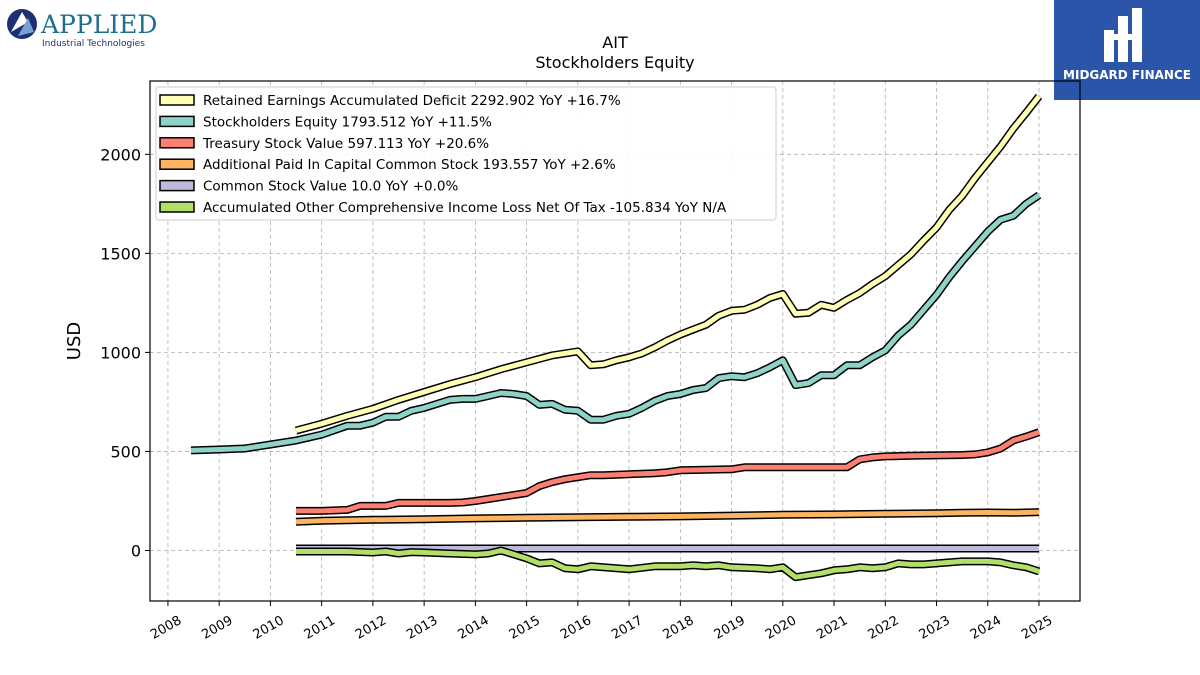 Image resolution: width=1200 pixels, height=675 pixels. What do you see at coordinates (125, 451) in the screenshot?
I see `y-tick-label: 500` at bounding box center [125, 451].